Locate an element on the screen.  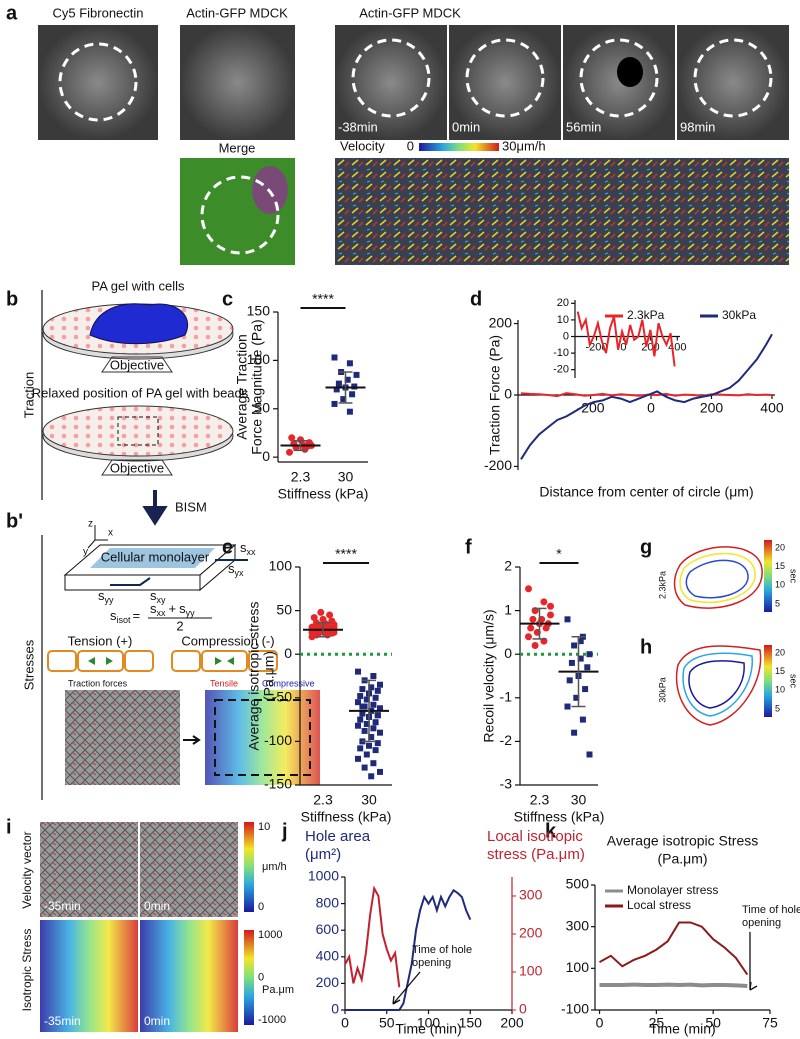
time-label: 98min is located at coordinates (697, 126).